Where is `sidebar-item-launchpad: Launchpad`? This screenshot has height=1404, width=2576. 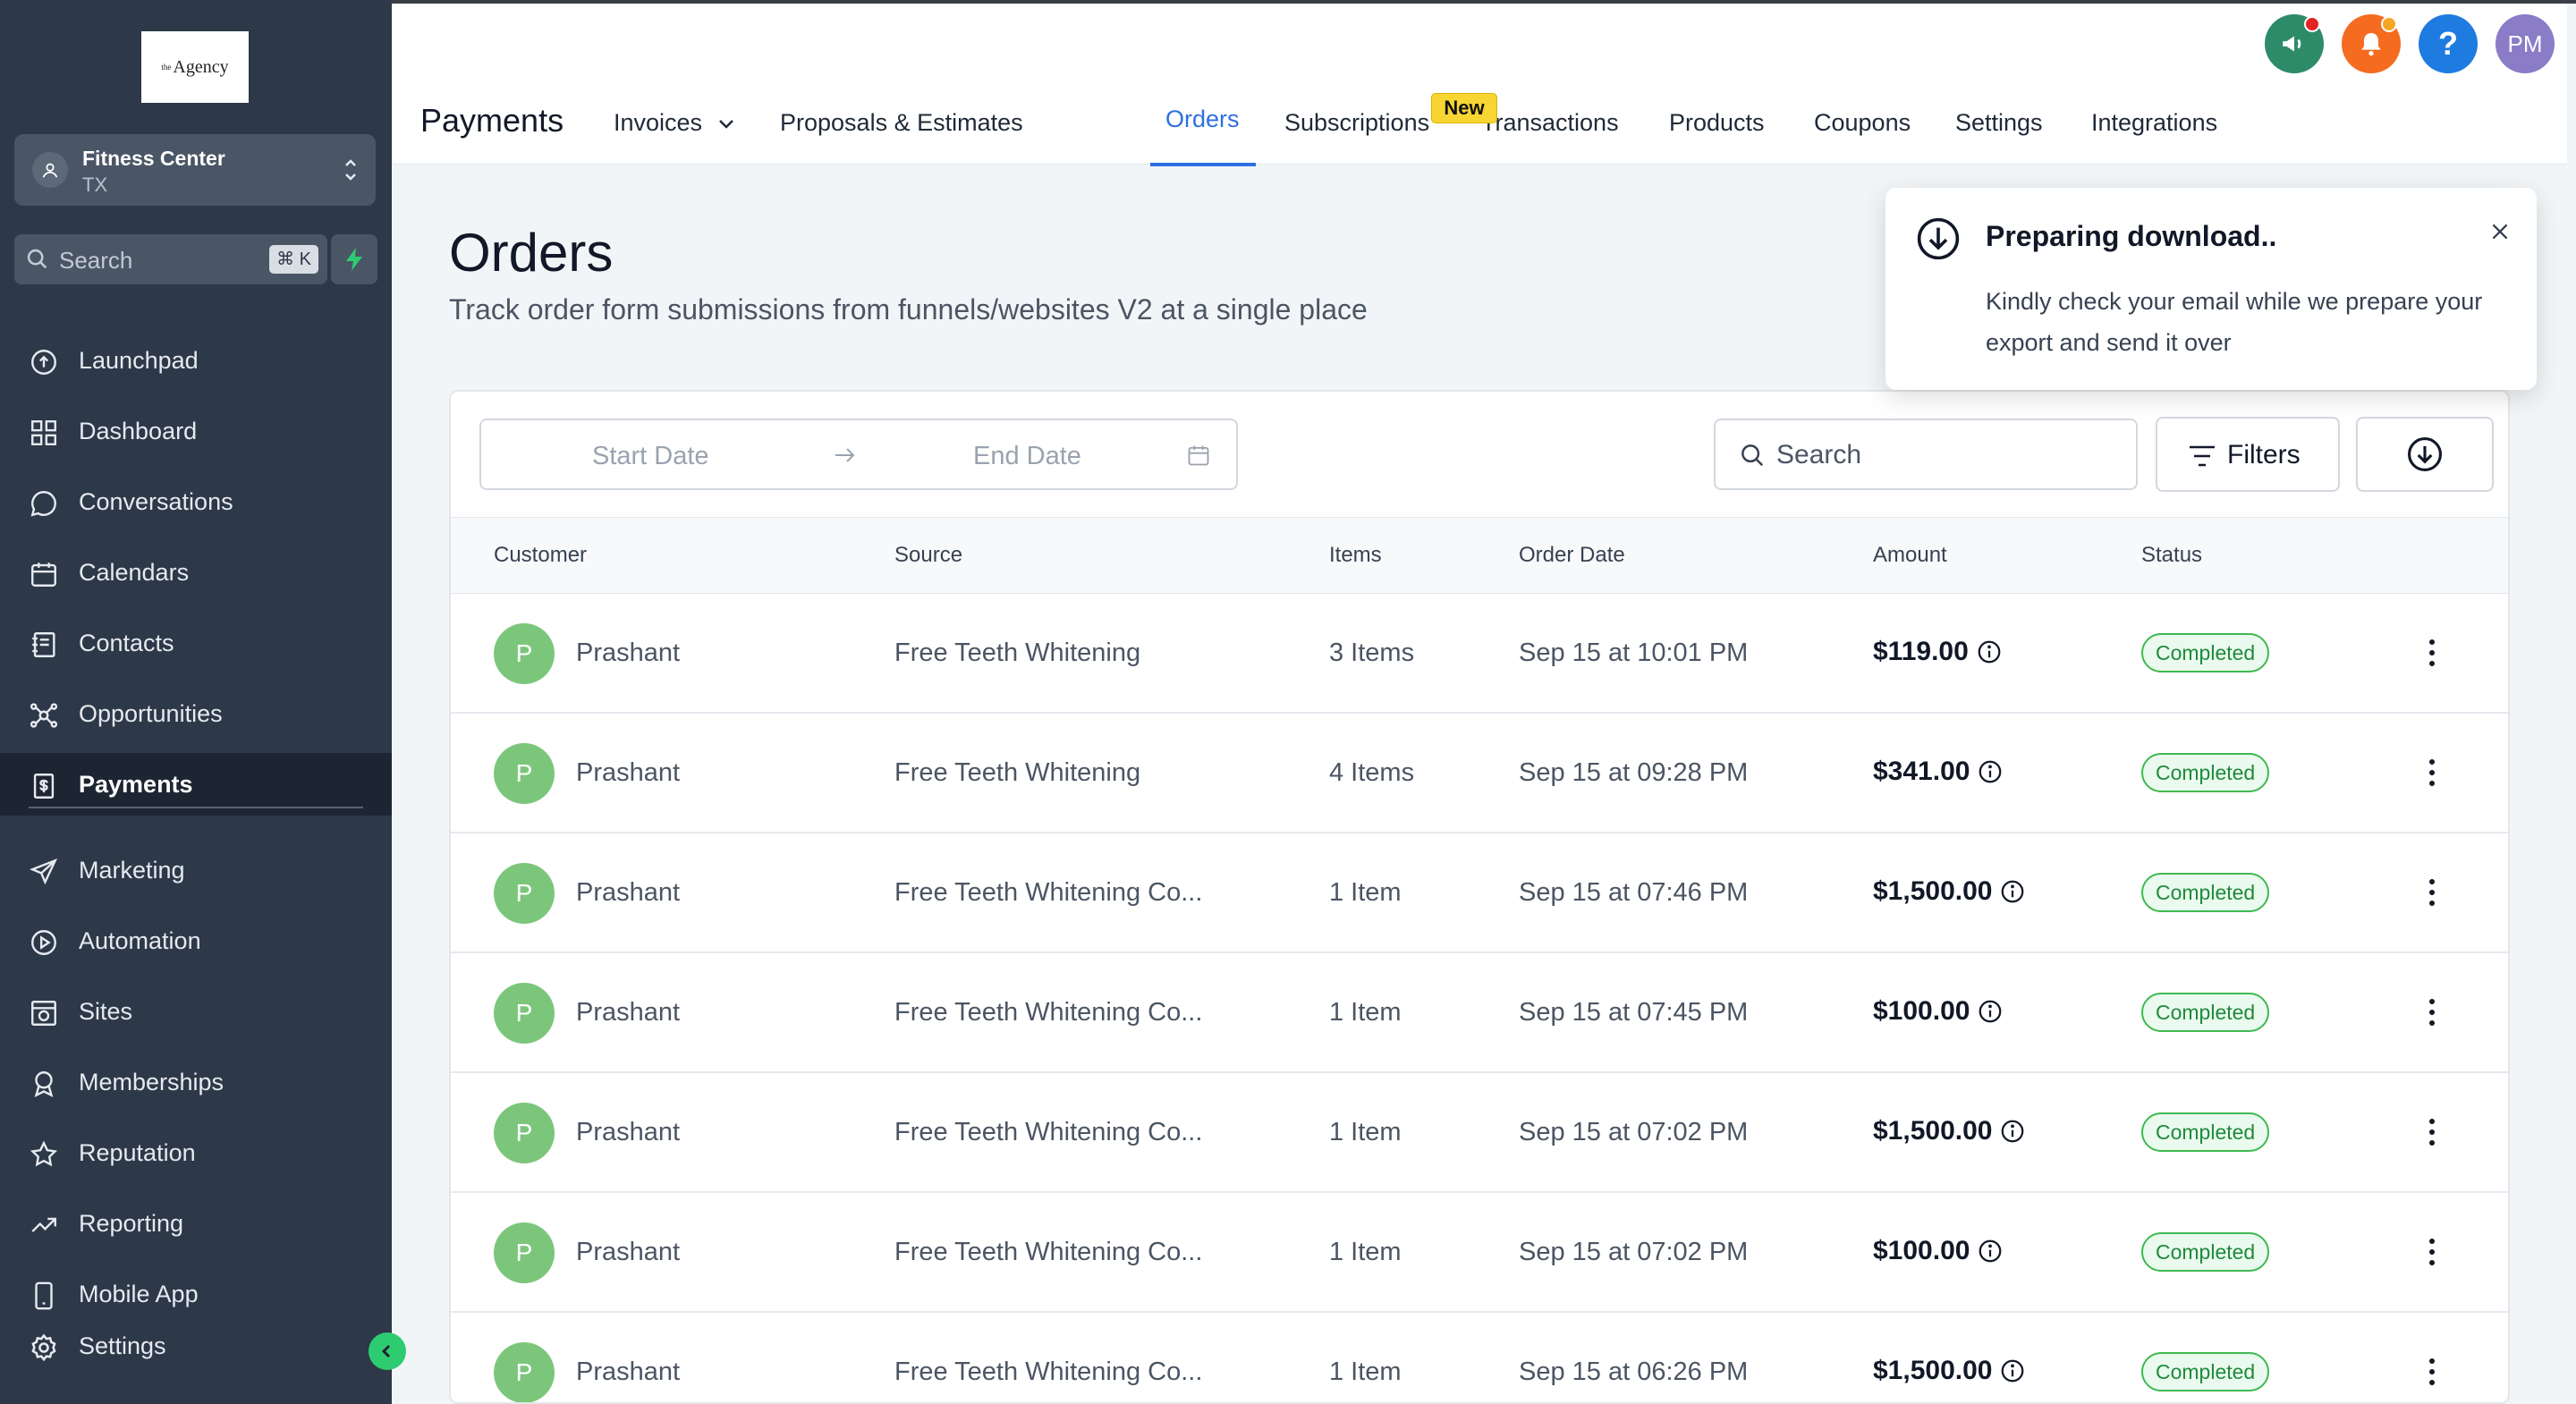 sidebar-item-launchpad: Launchpad is located at coordinates (196, 361).